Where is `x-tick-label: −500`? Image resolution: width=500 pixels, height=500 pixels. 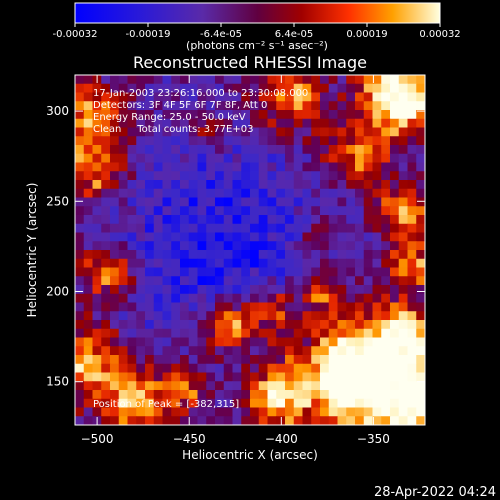 x-tick-label: −500 is located at coordinates (97, 439).